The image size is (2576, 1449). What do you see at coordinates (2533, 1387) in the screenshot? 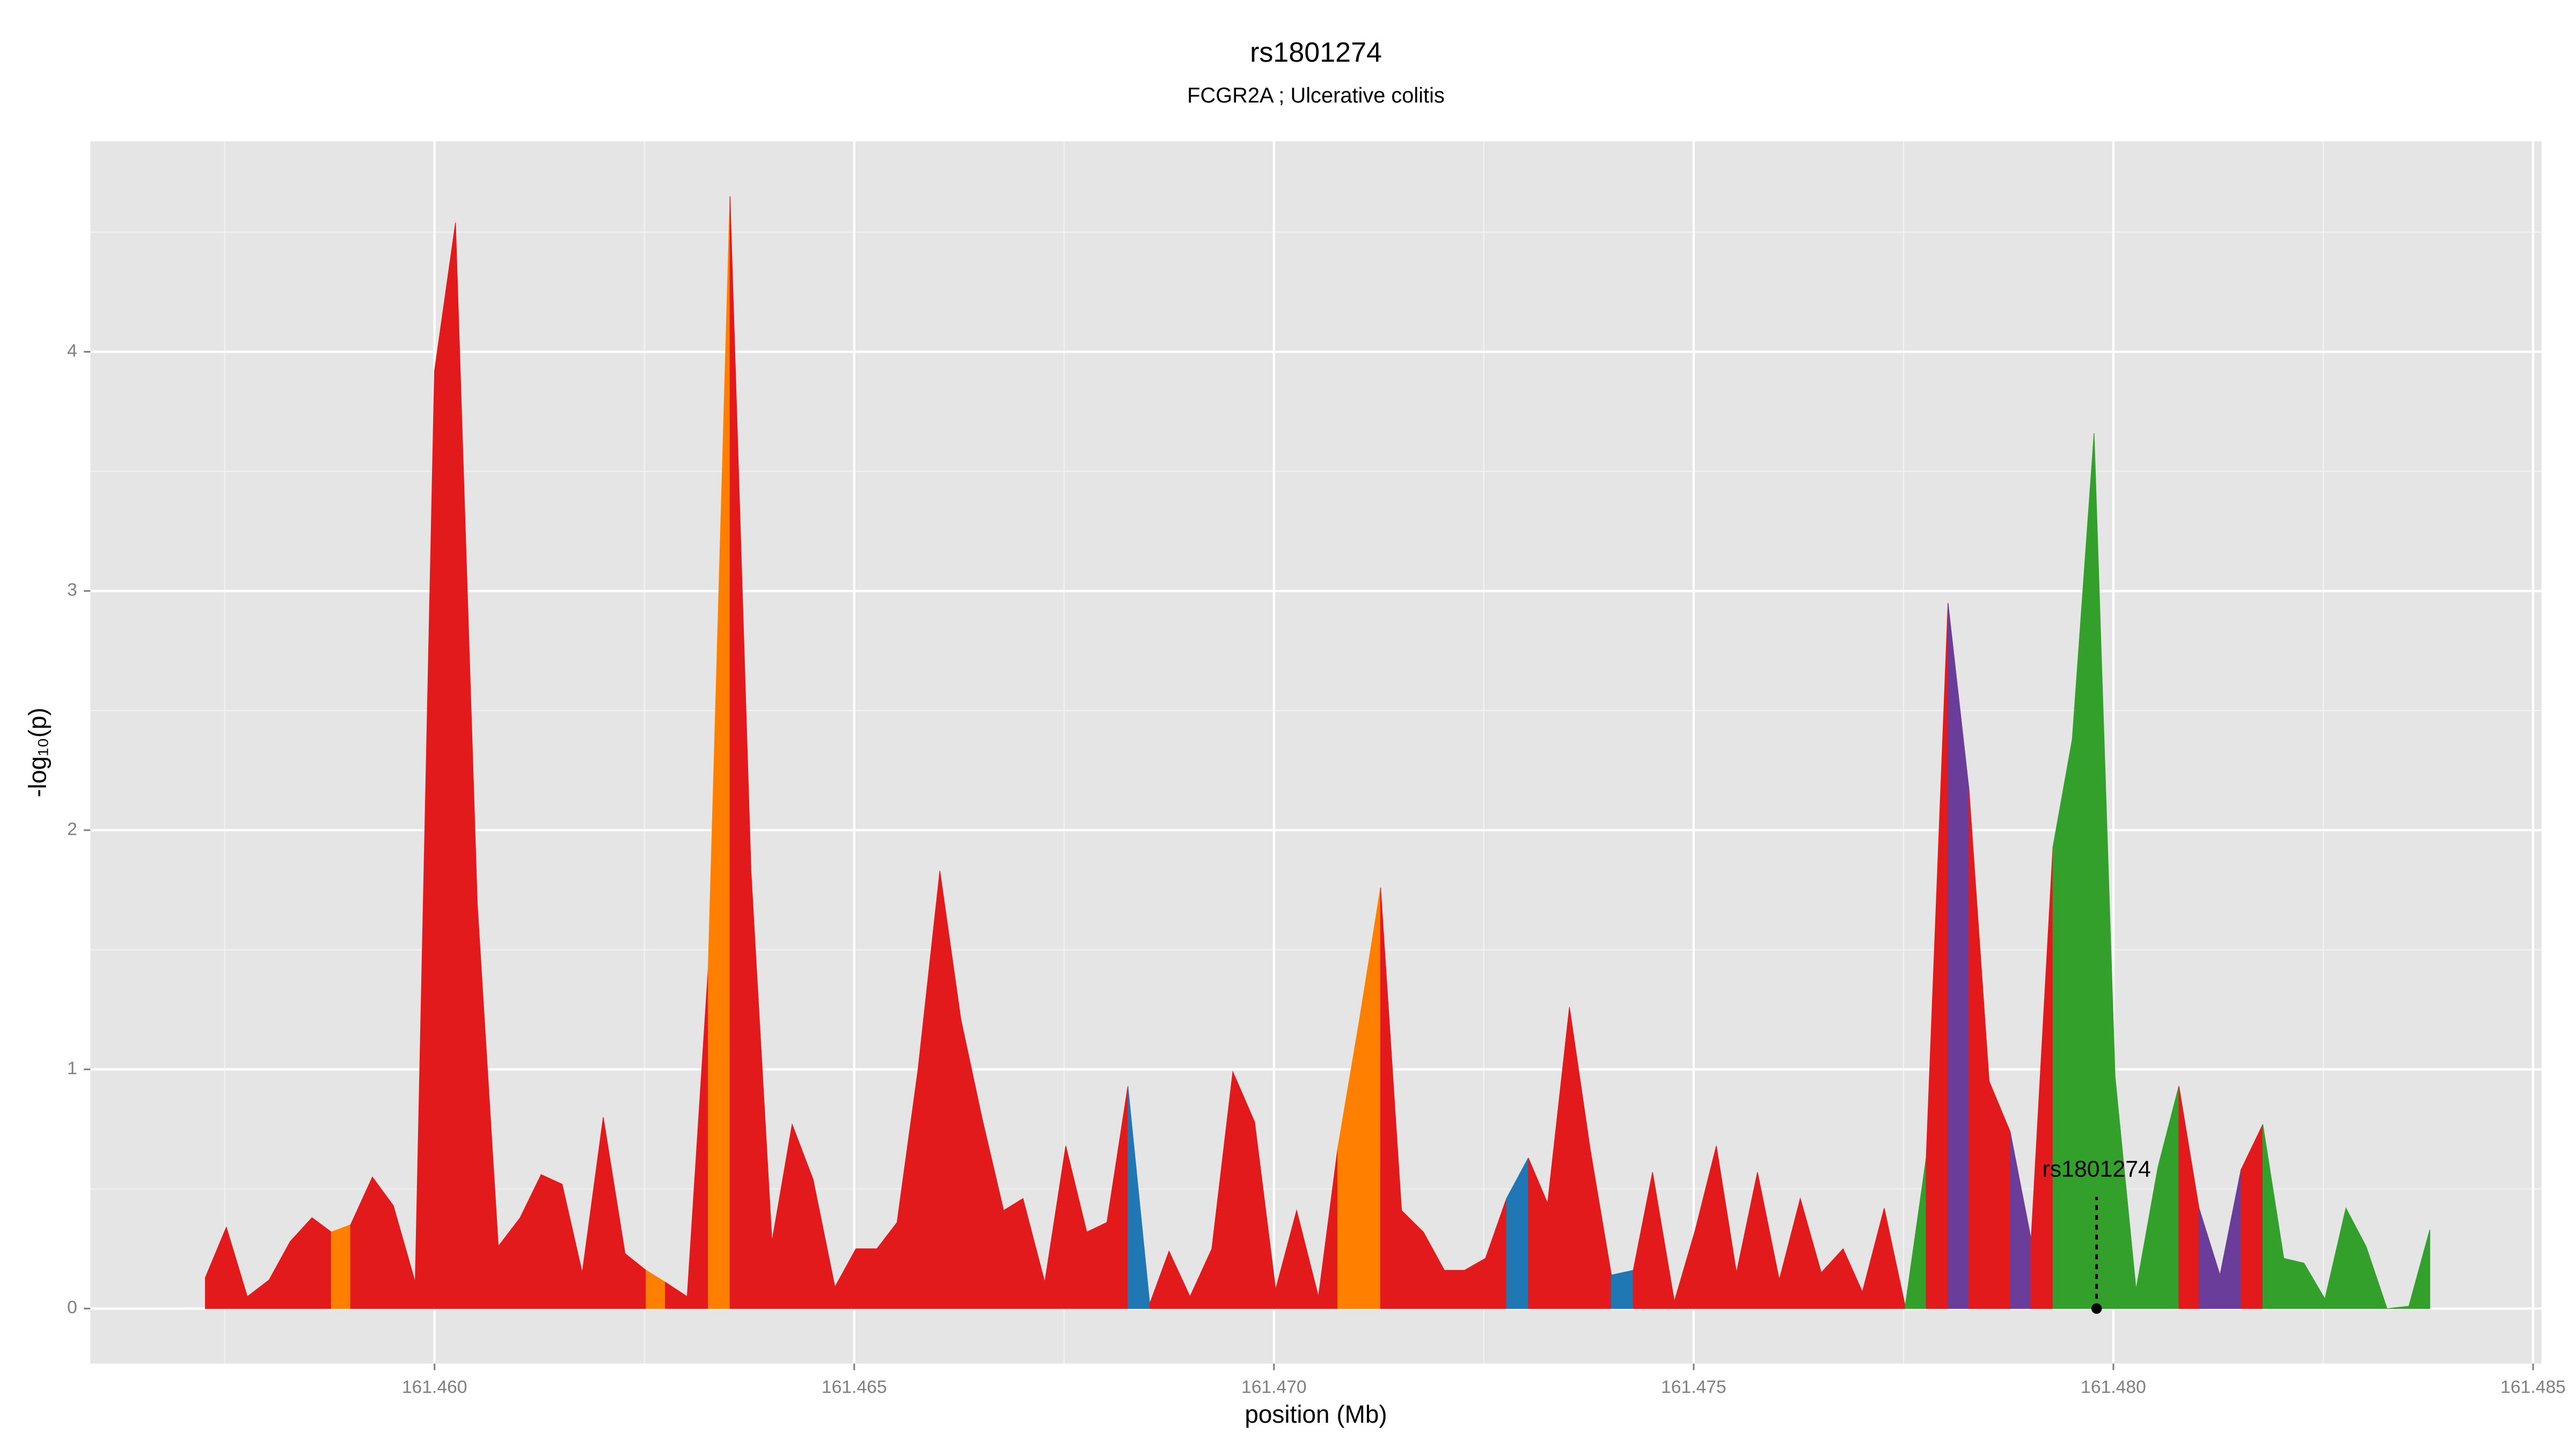
I see `x-tick-label: 161.485` at bounding box center [2533, 1387].